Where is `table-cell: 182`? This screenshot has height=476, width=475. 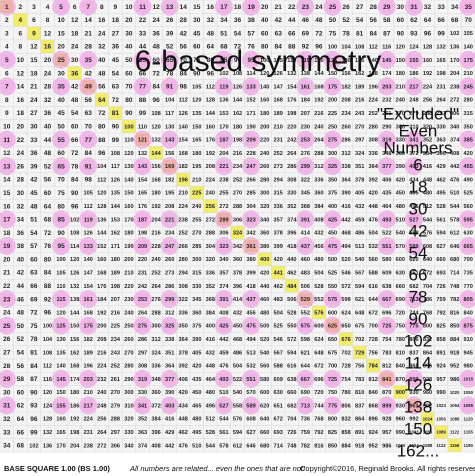 table-cell: 182 is located at coordinates (88, 340).